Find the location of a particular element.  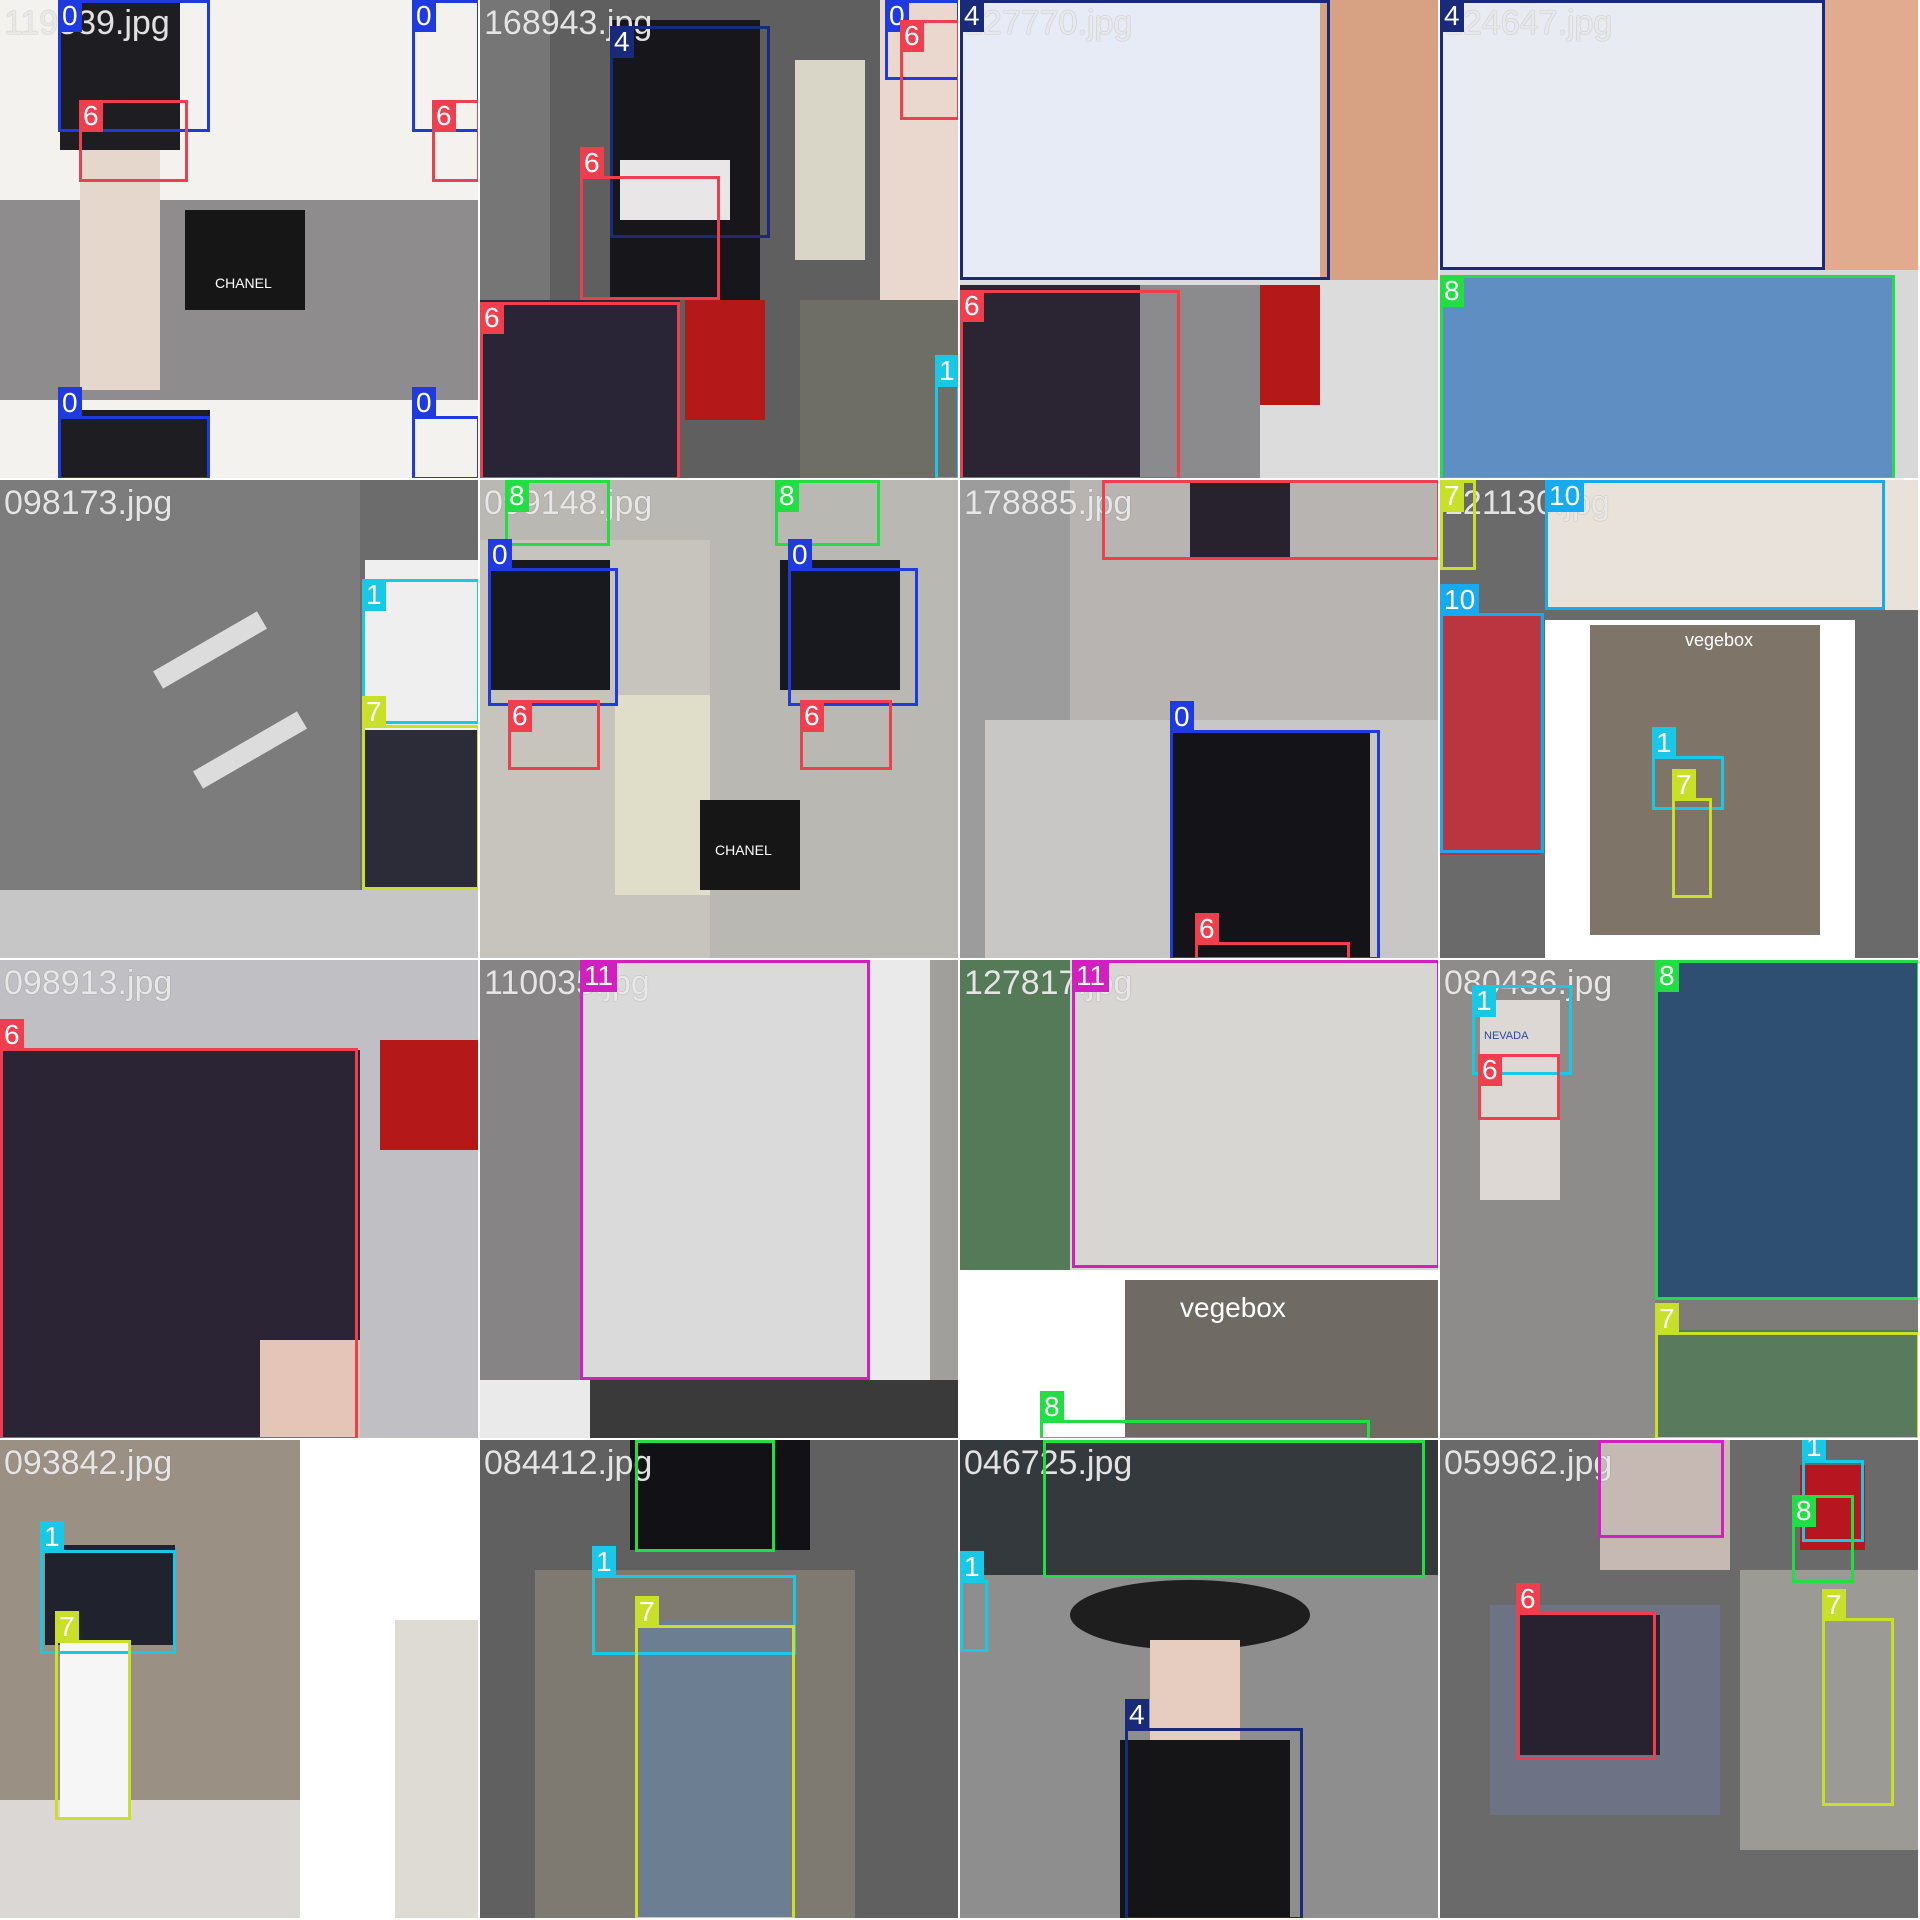

tile-119539: CHANEL 119539.jpg 0 6 0 6 0 0 is located at coordinates (240, 240).